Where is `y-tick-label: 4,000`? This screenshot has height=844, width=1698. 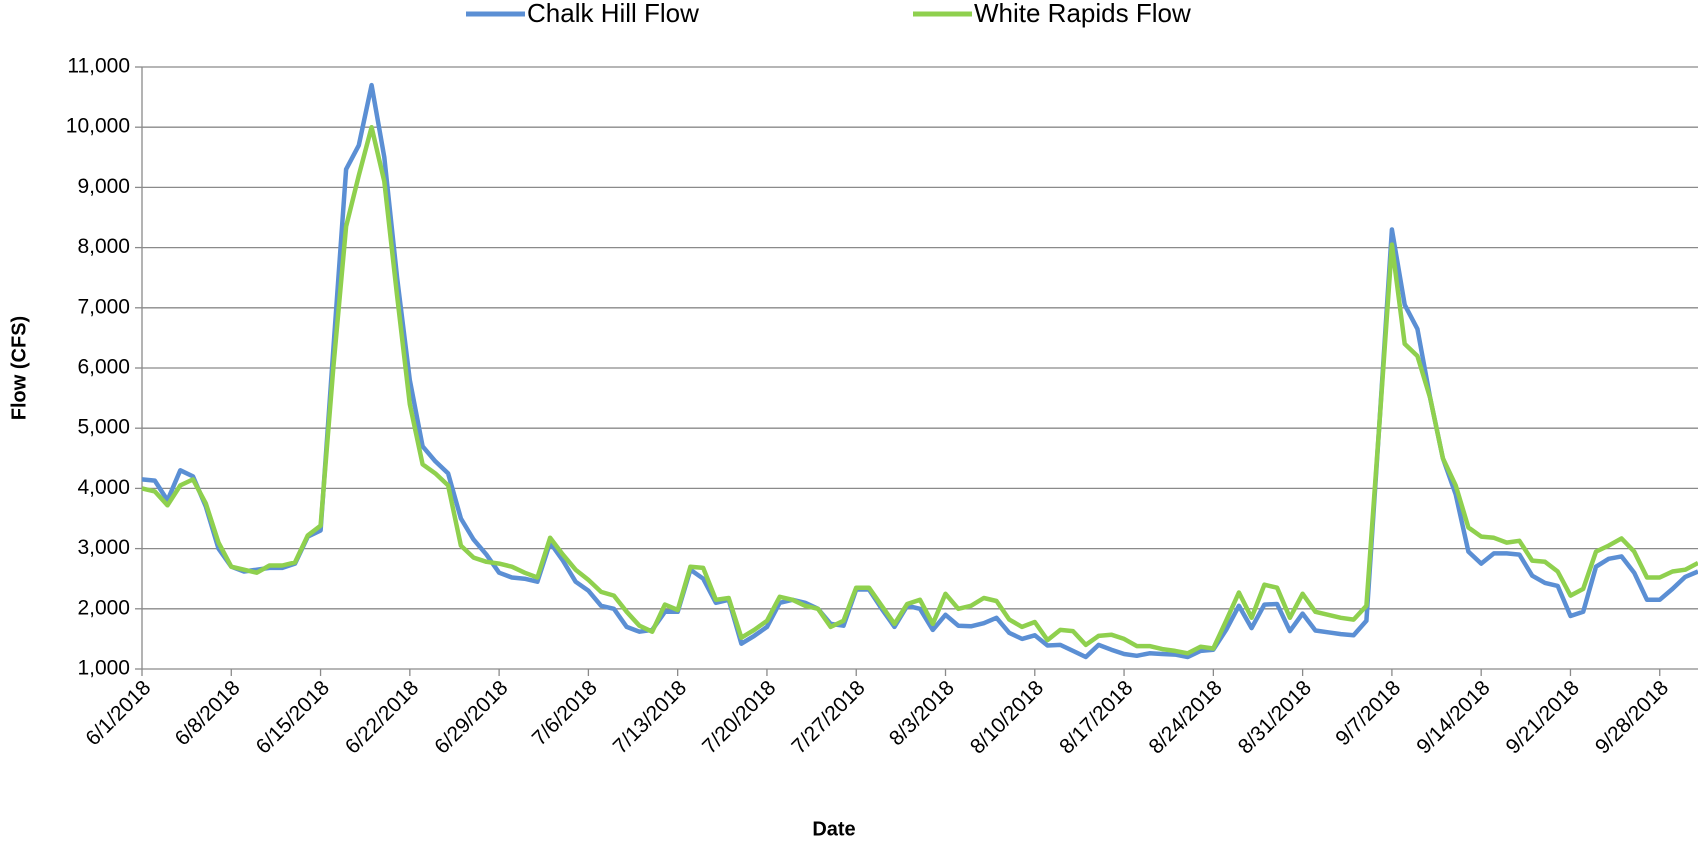
y-tick-label: 4,000 is located at coordinates (103, 487).